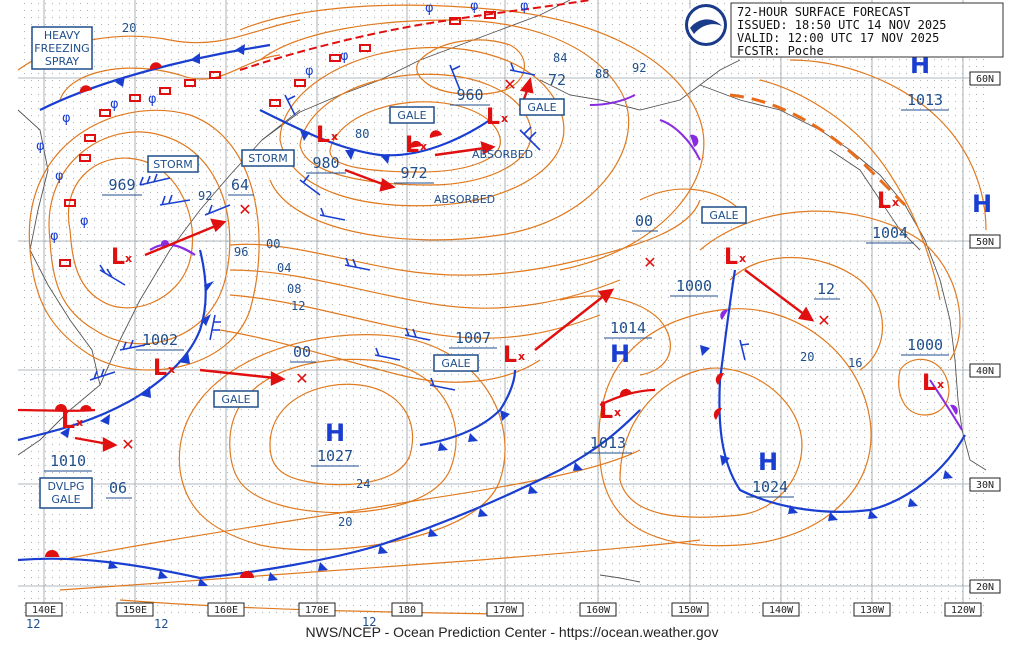 This screenshot has width=1024, height=652. What do you see at coordinates (502, 154) in the screenshot?
I see `absorbed-note: ABSORBED` at bounding box center [502, 154].